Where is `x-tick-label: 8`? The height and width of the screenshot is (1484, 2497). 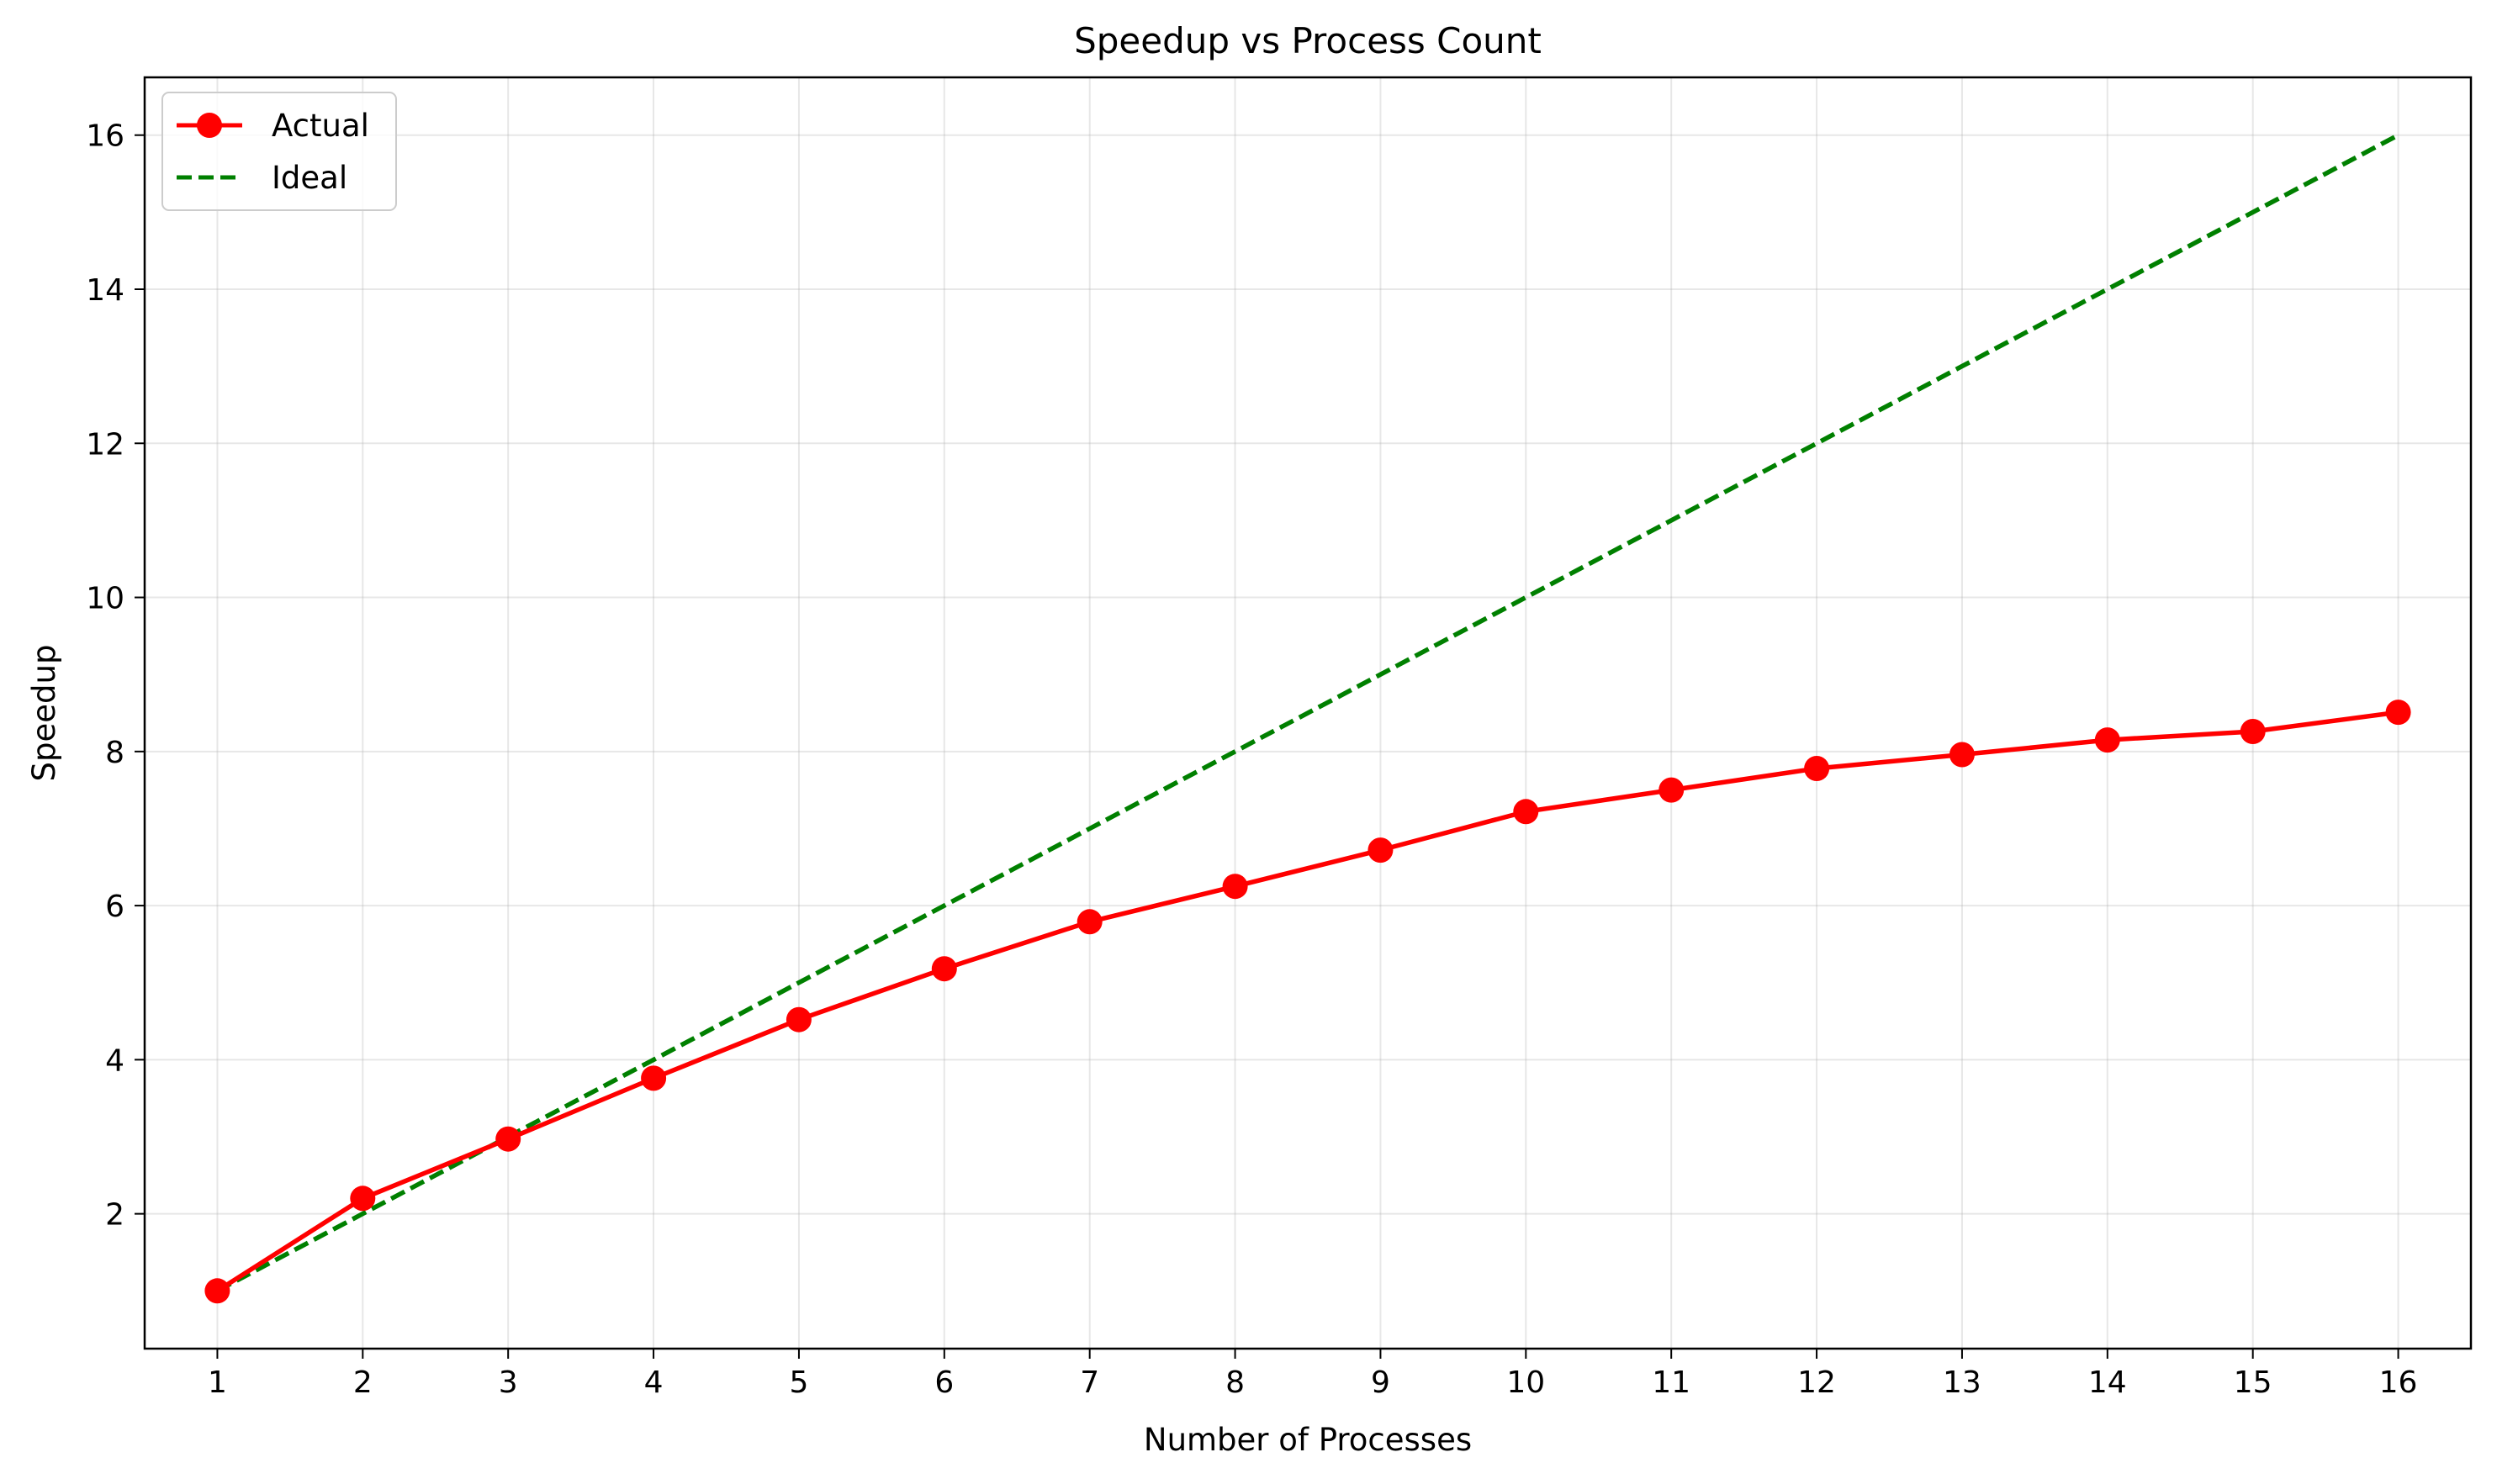 x-tick-label: 8 is located at coordinates (1235, 1382).